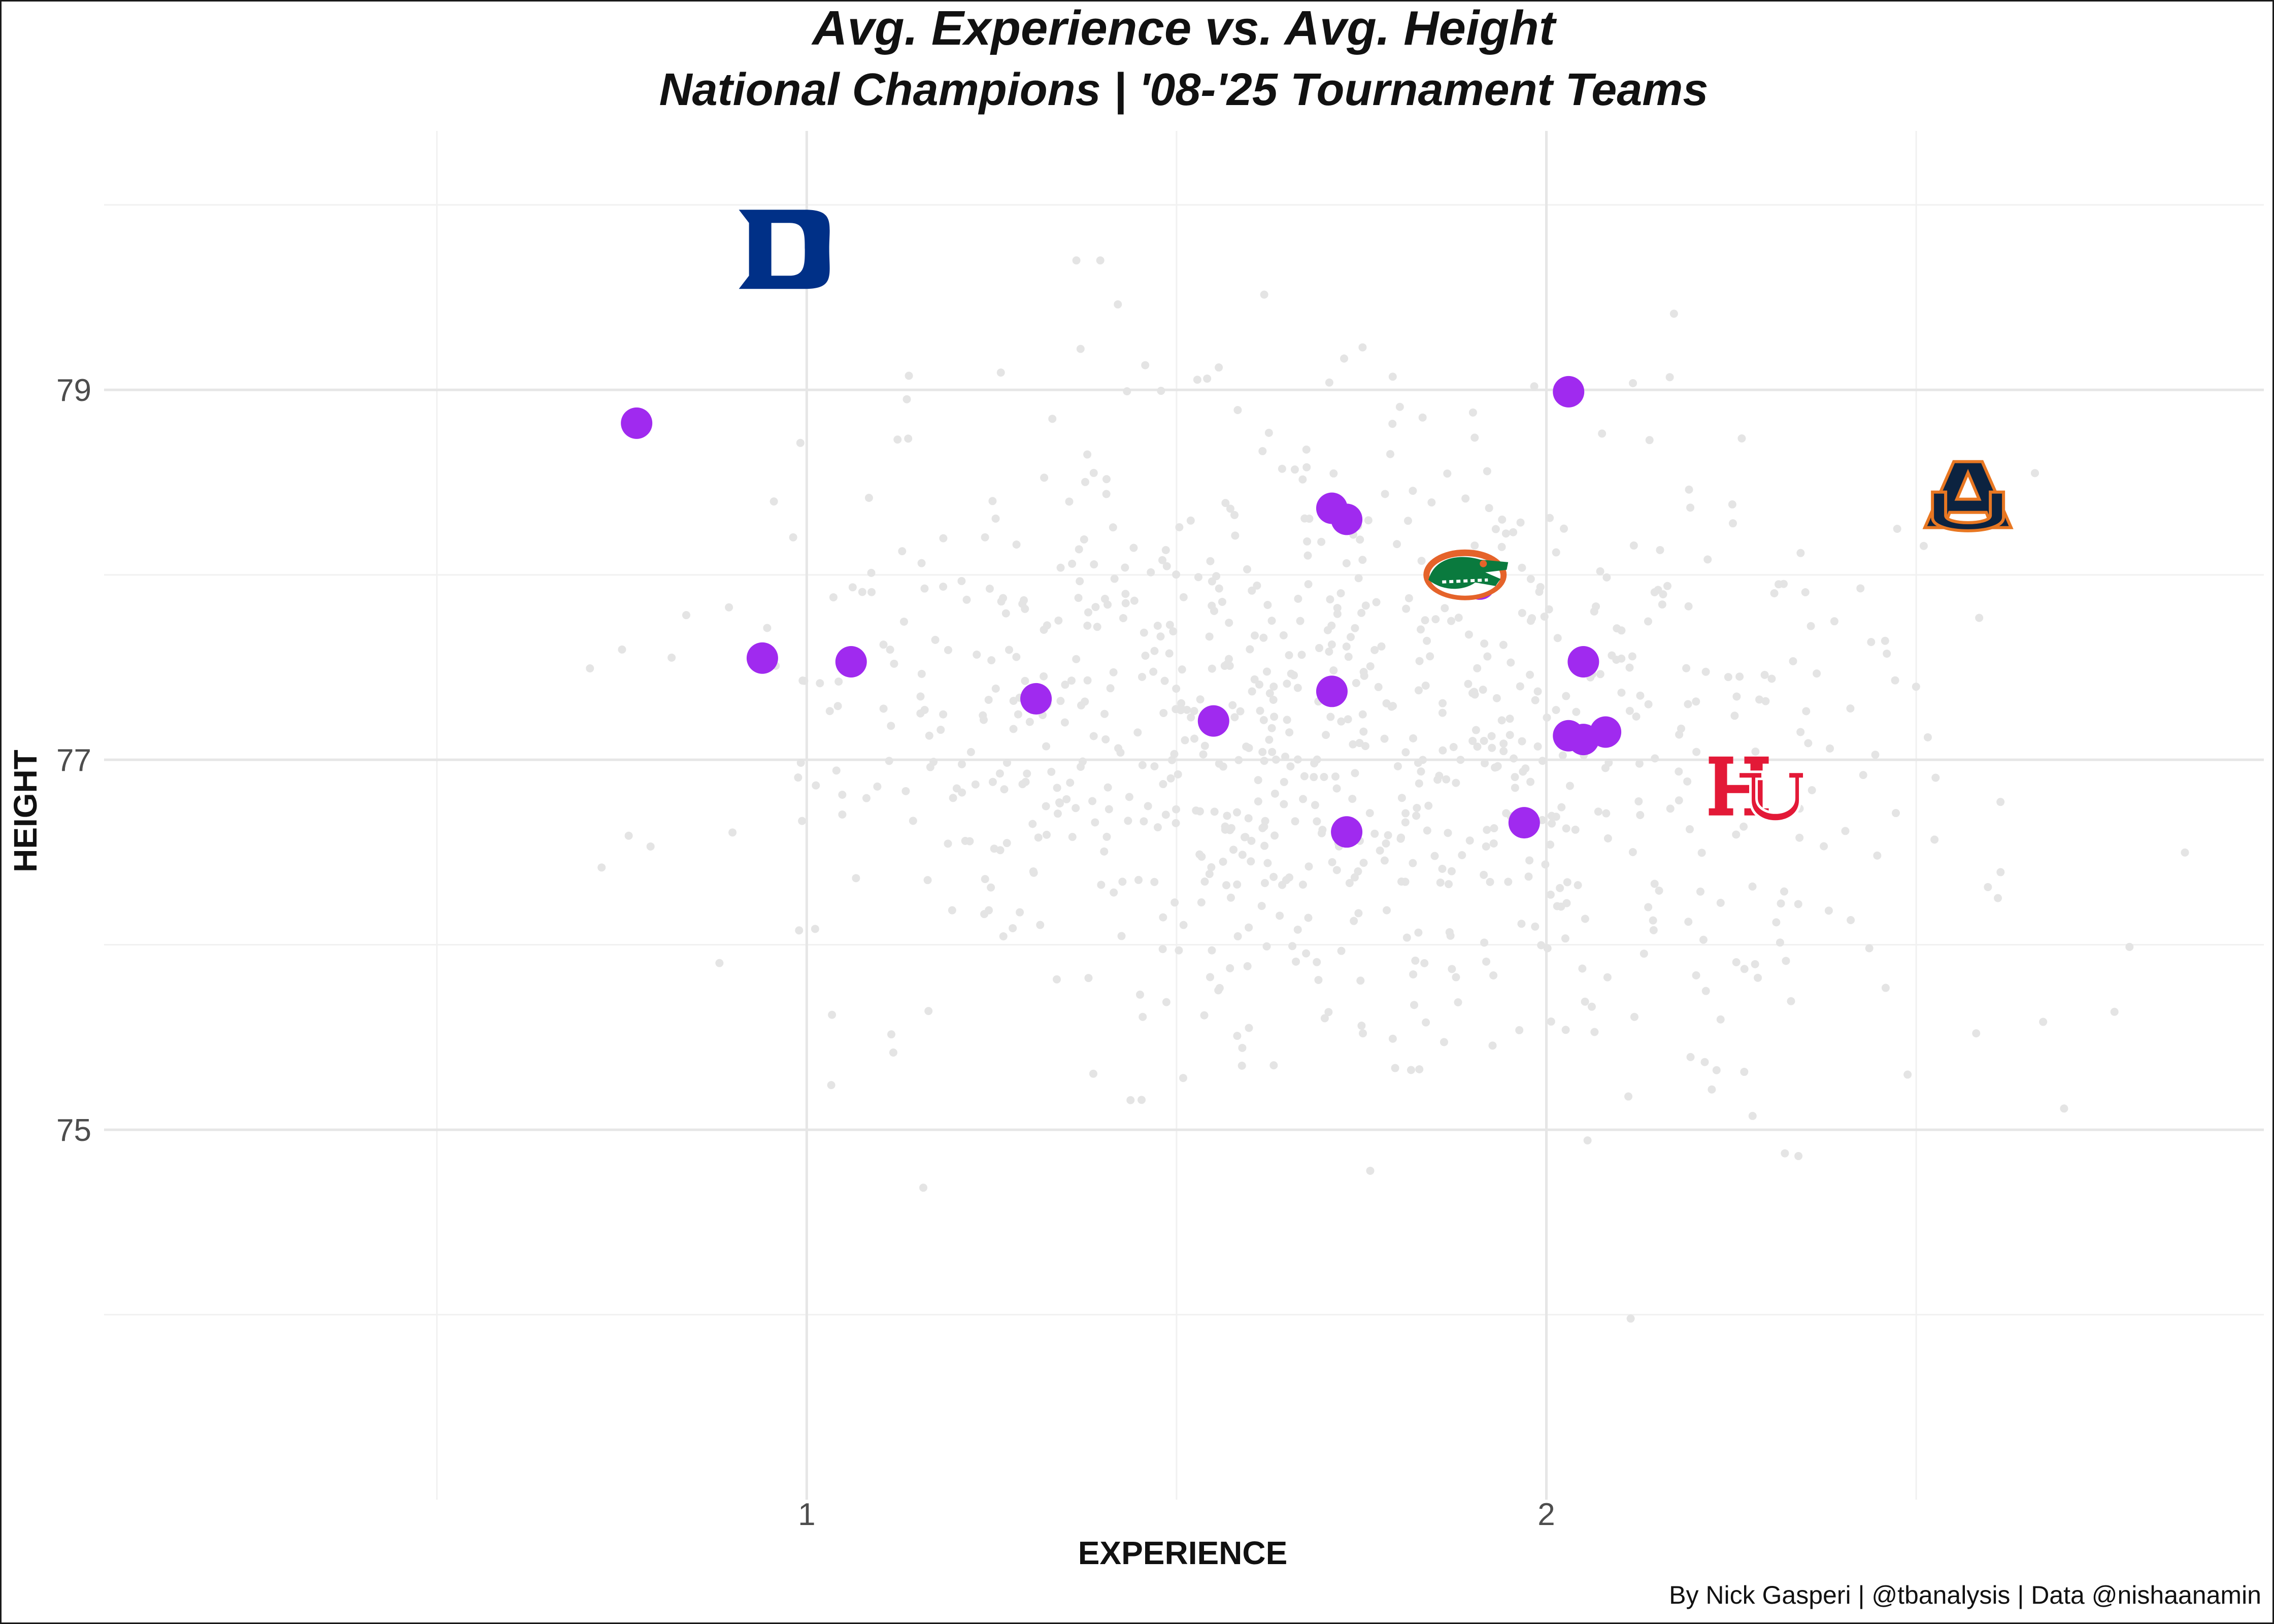  Describe the element at coordinates (73, 760) in the screenshot. I see `y-tick-label: 77` at that location.